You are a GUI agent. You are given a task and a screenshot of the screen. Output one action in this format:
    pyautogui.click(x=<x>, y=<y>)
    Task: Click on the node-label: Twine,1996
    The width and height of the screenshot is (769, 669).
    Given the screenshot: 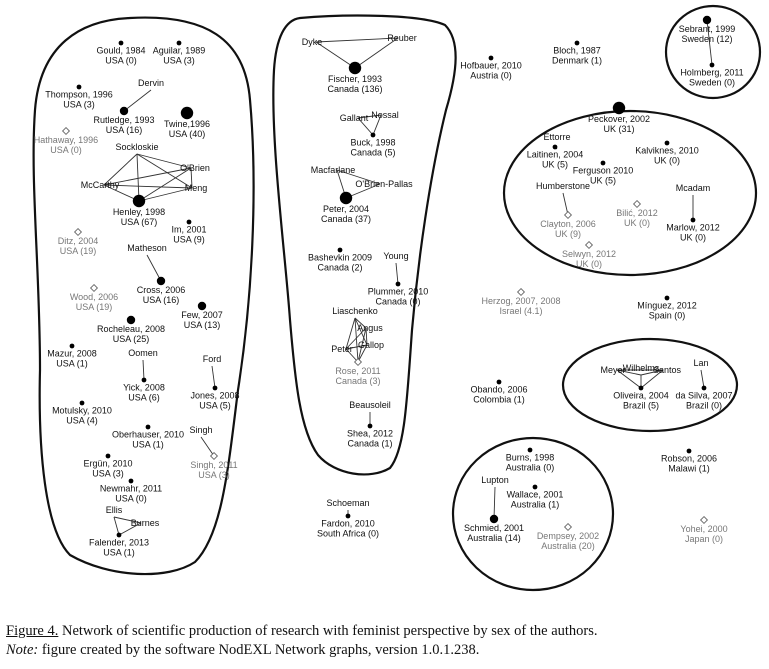 What is the action you would take?
    pyautogui.click(x=187, y=124)
    